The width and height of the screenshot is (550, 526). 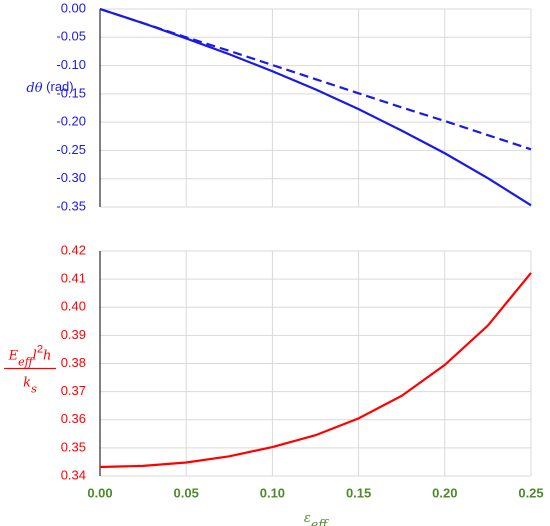 What do you see at coordinates (71, 121) in the screenshot?
I see `y-tick-label: -0.20` at bounding box center [71, 121].